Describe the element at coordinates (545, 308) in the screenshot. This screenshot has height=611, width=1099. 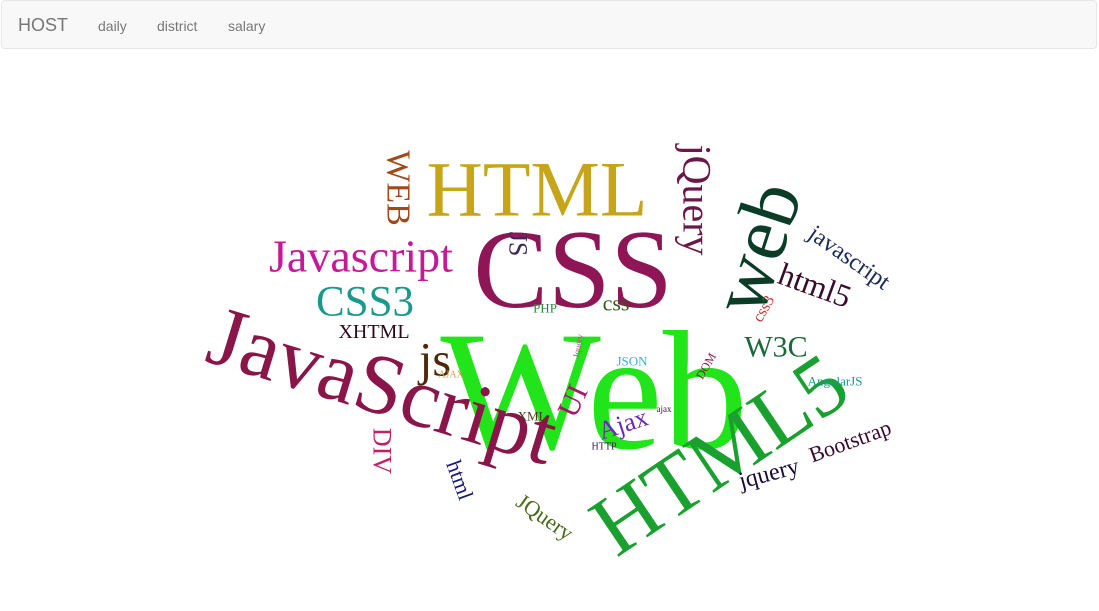
I see `word-php: PHP` at that location.